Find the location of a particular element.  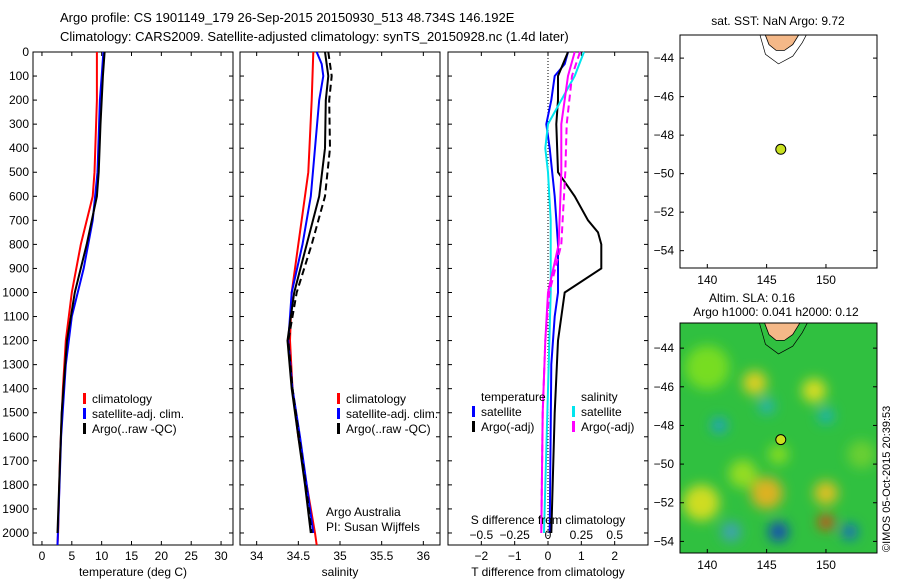

land-tasmania is located at coordinates (782, 332).